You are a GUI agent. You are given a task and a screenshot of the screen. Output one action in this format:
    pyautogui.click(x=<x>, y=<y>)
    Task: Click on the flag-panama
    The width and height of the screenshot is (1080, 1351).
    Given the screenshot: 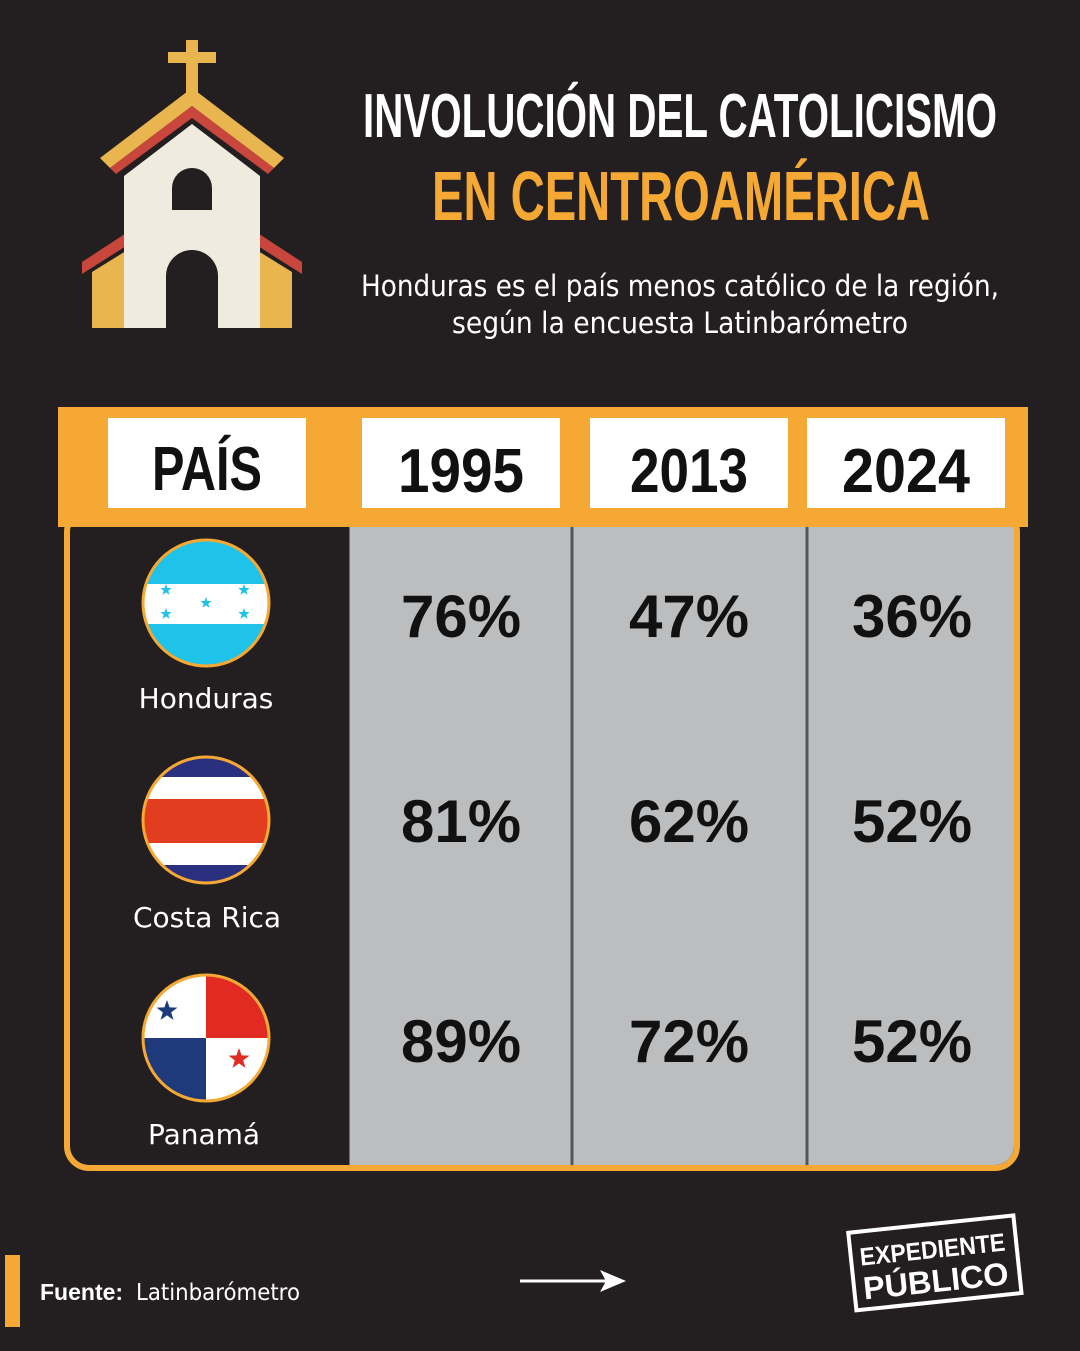 What is the action you would take?
    pyautogui.click(x=206, y=1038)
    